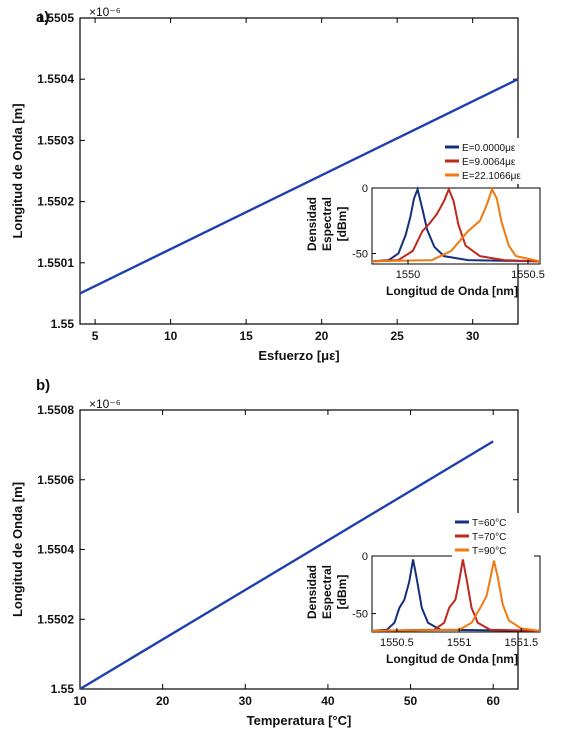 The image size is (562, 740). I want to click on panel-label: a), so click(42, 17).